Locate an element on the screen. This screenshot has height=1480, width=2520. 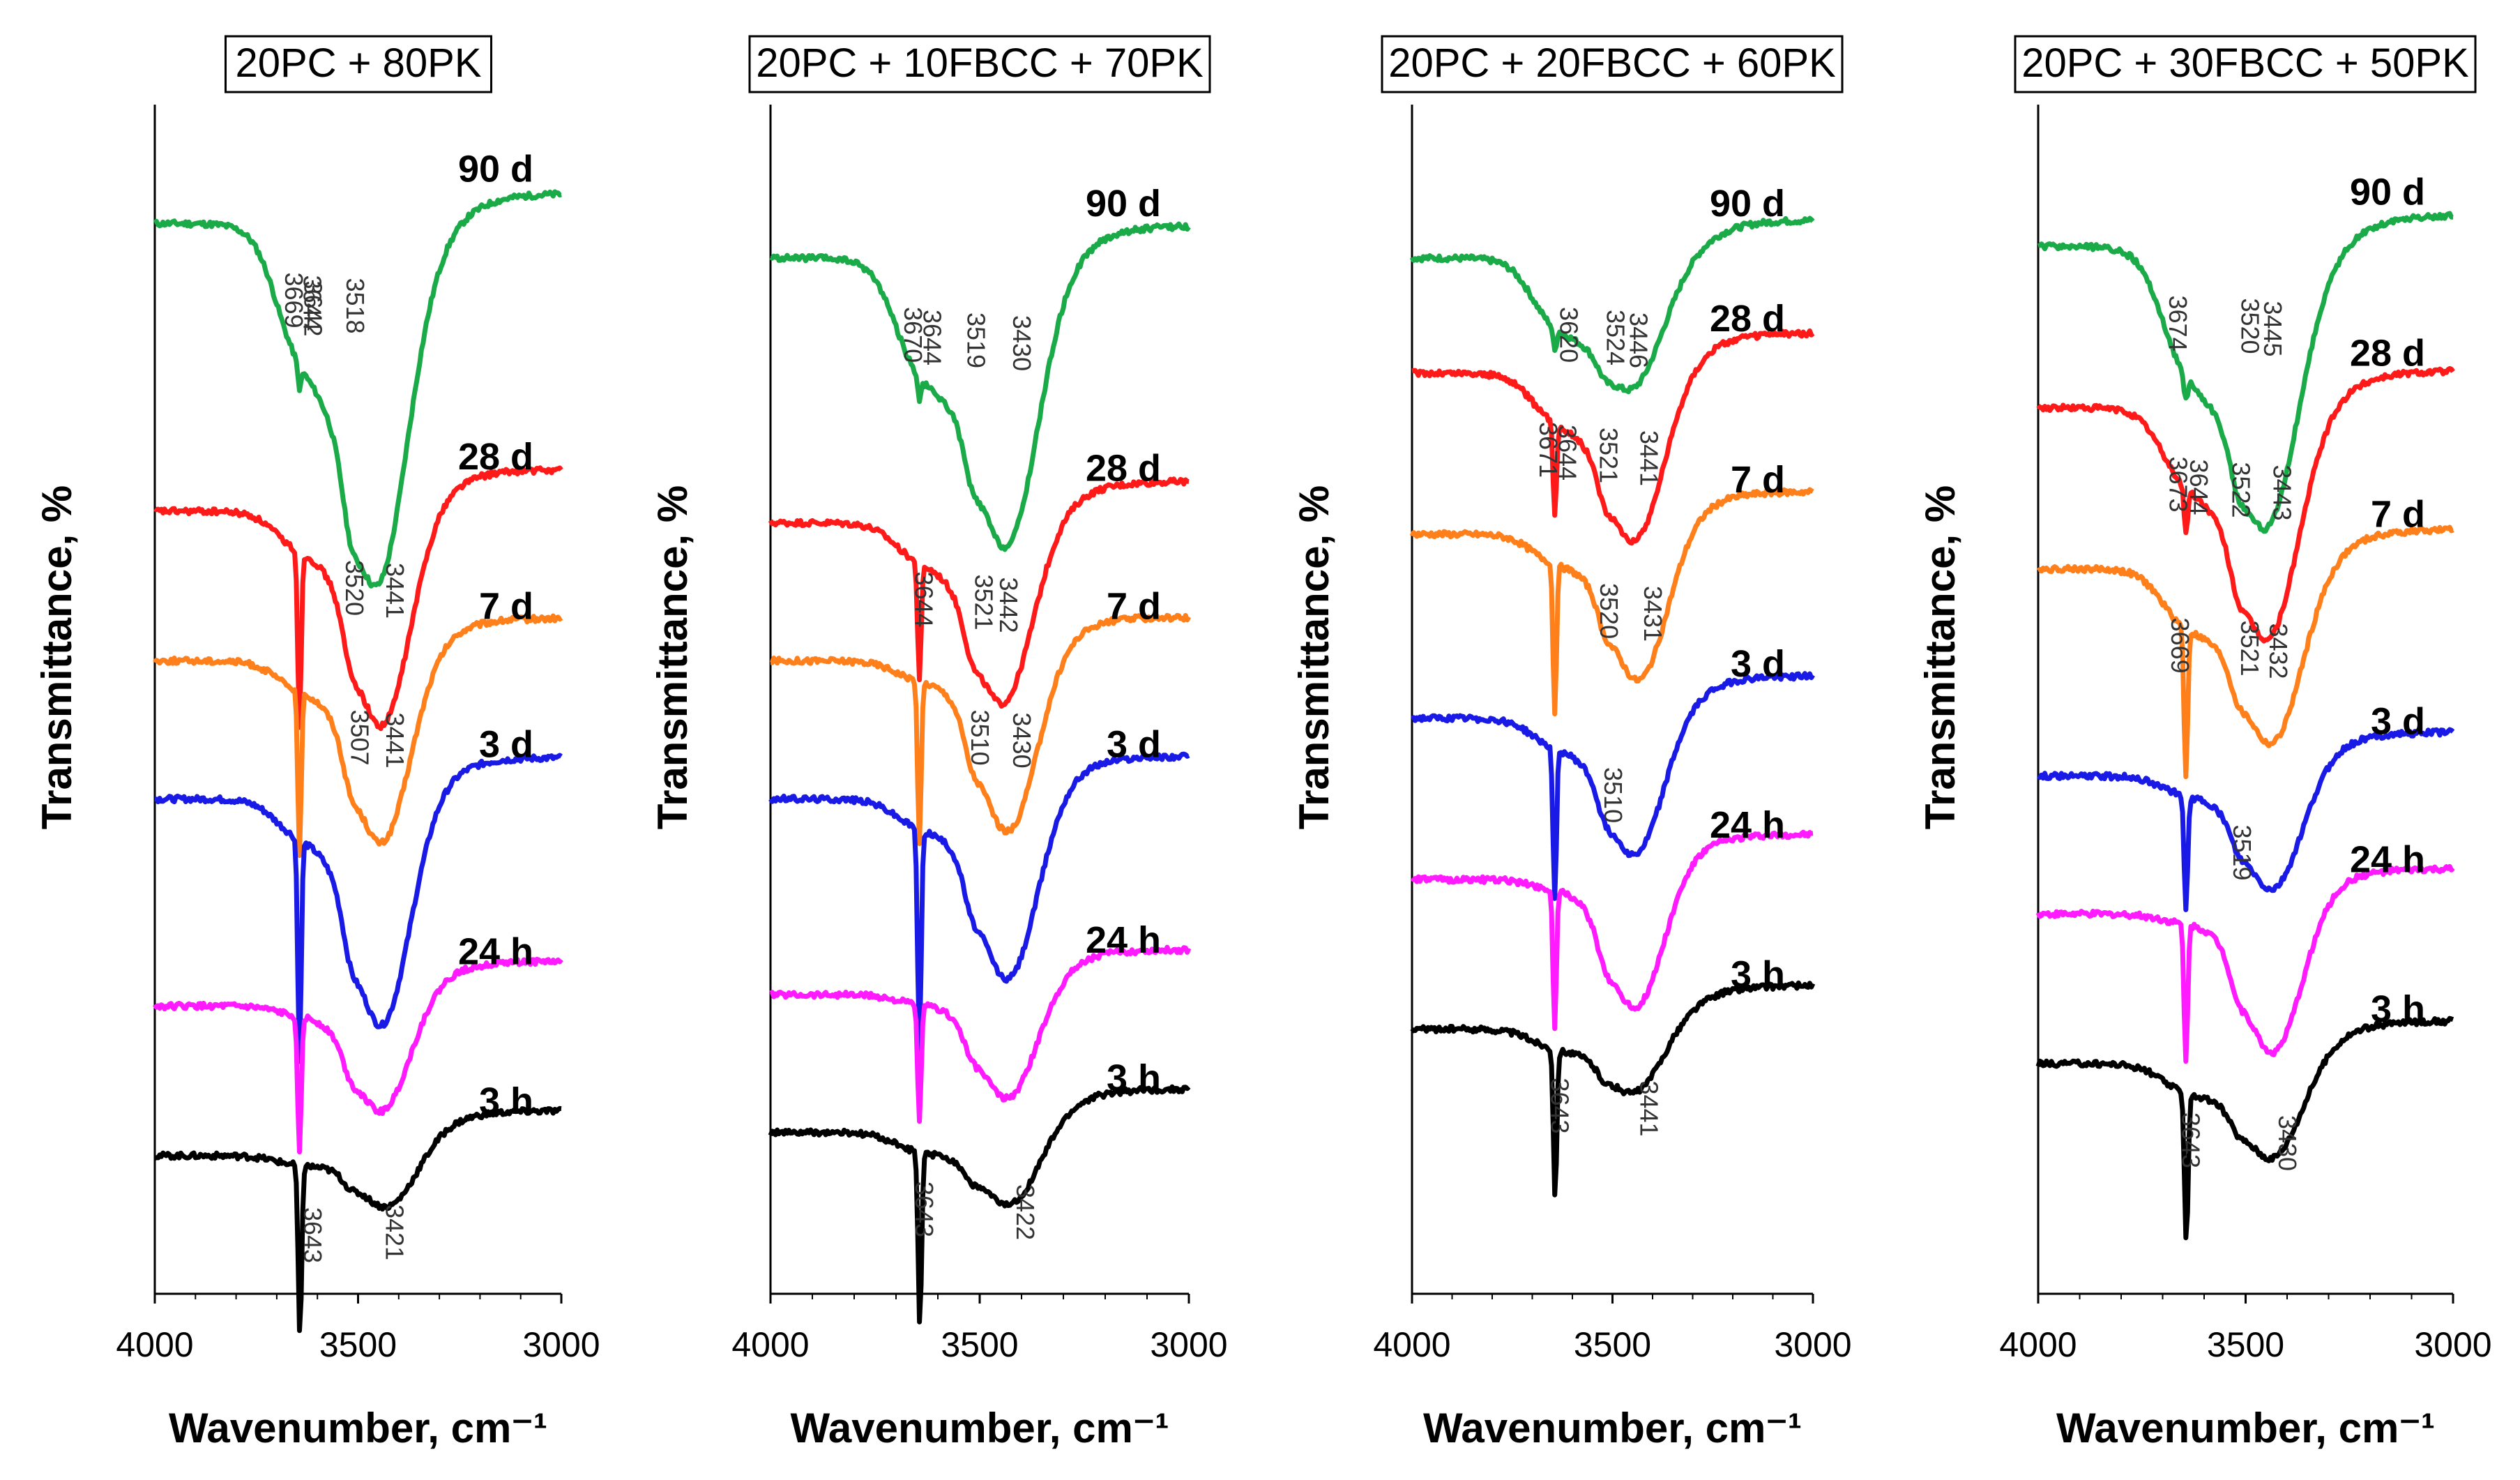
peak-annotation: 3431 is located at coordinates (1653, 614).